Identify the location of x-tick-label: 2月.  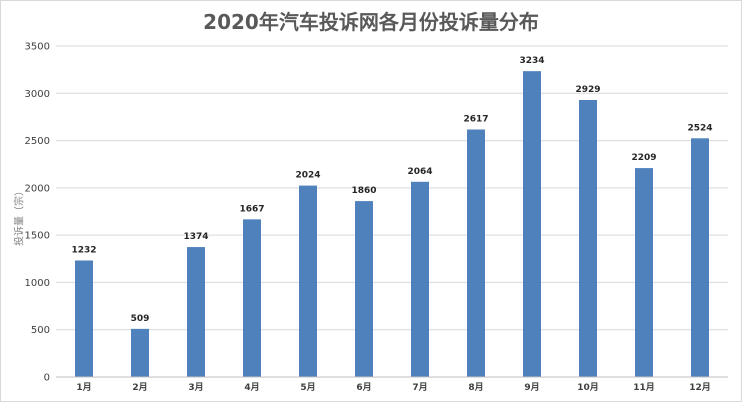
(139, 387).